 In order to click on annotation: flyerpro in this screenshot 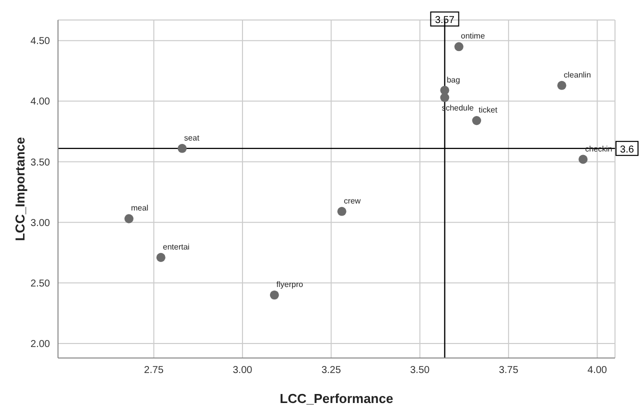, I will do `click(290, 285)`.